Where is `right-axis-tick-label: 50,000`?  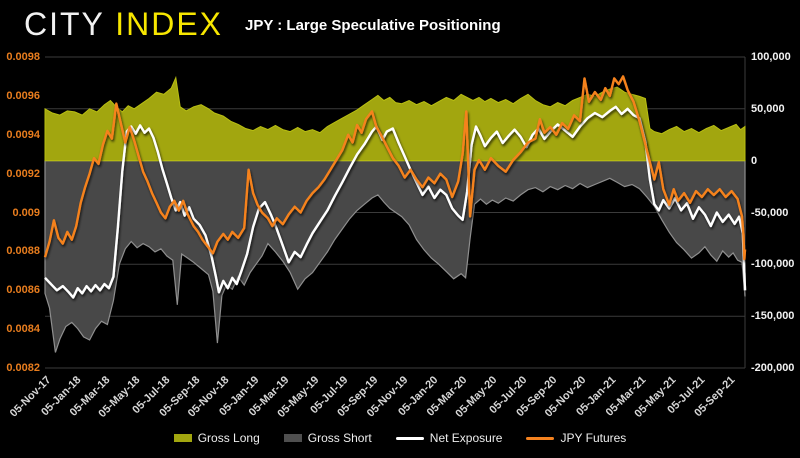
right-axis-tick-label: 50,000 is located at coordinates (768, 108).